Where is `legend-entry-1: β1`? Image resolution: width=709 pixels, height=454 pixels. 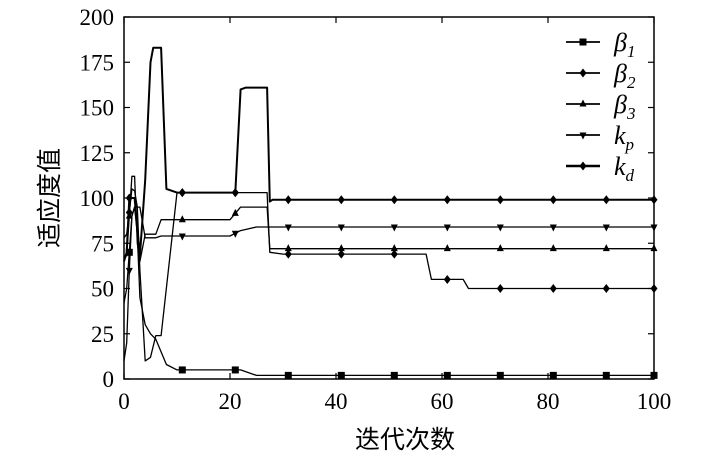 legend-entry-1: β1 is located at coordinates (600, 44).